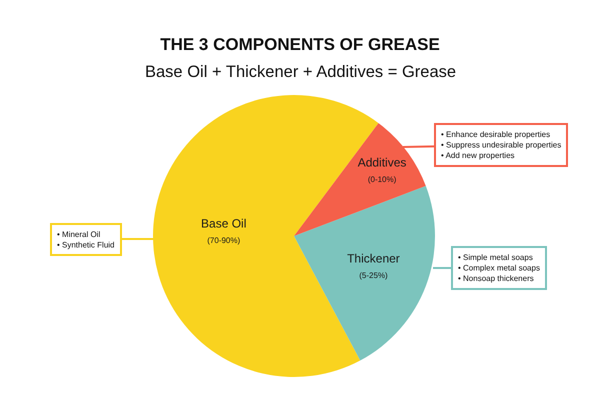  What do you see at coordinates (499, 268) in the screenshot?
I see `text: • Simple metal soaps • Complex metal soaps • Nonsoap thickeners` at bounding box center [499, 268].